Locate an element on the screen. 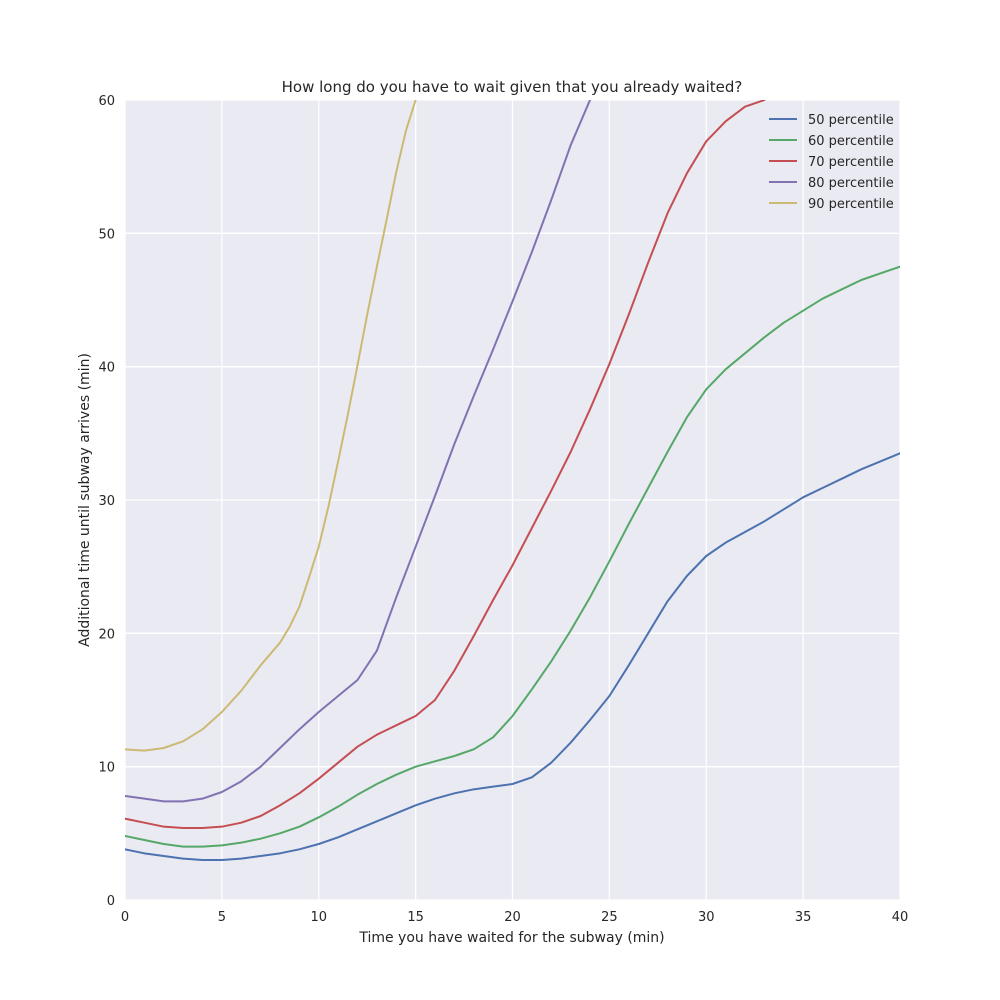 Image resolution: width=1000 pixels, height=1000 pixels. legend-label: 70 percentile is located at coordinates (851, 162).